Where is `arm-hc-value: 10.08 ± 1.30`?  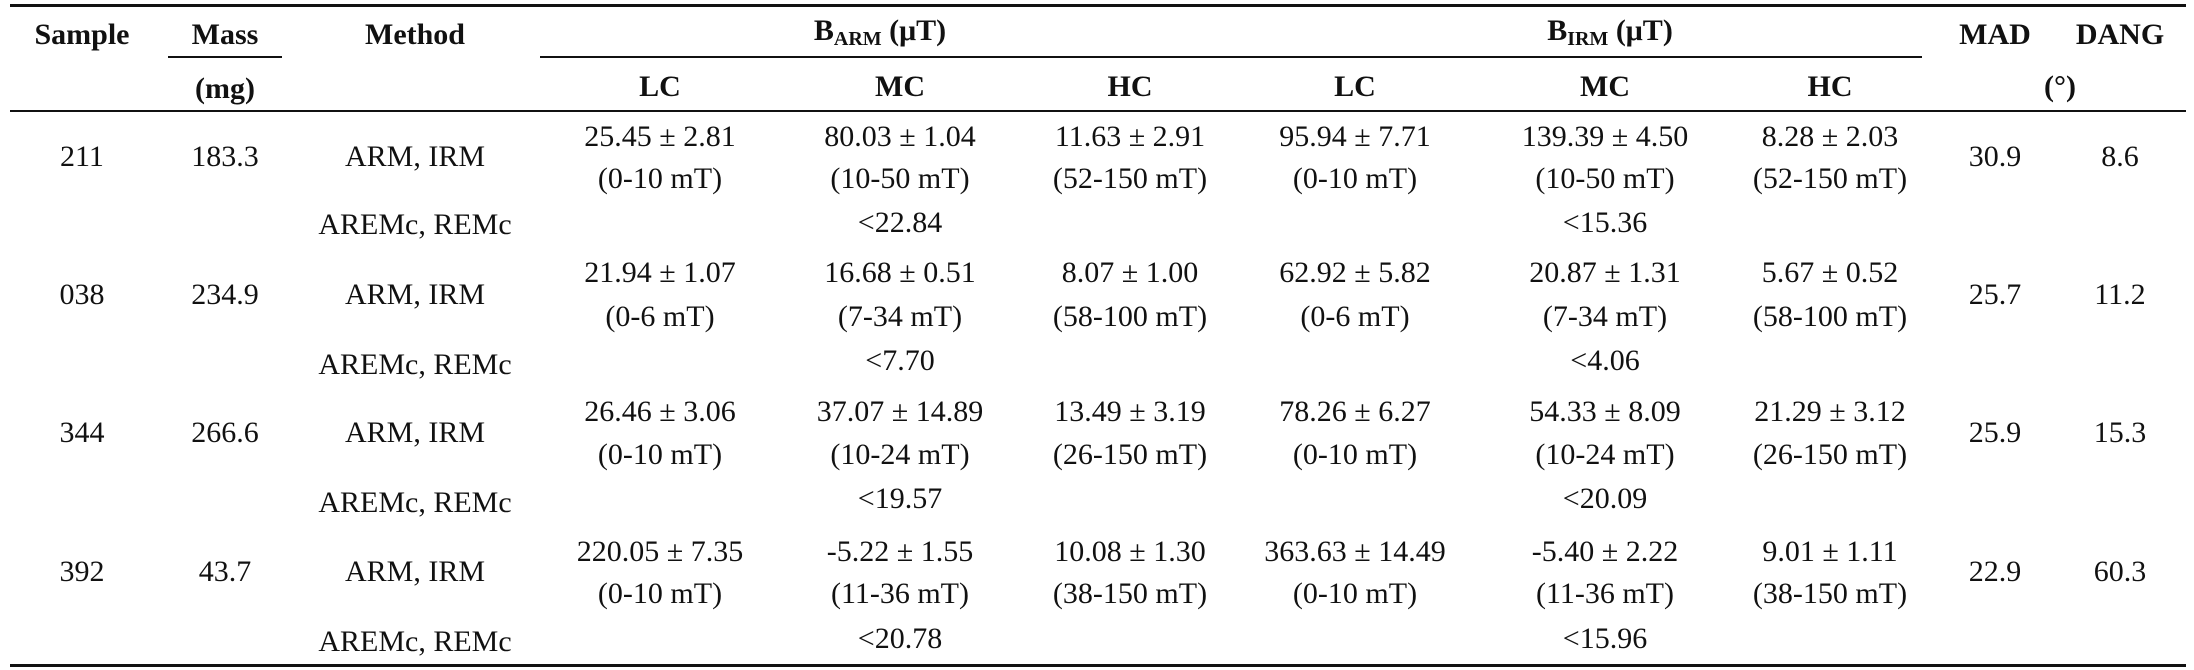 arm-hc-value: 10.08 ± 1.30 is located at coordinates (1130, 551).